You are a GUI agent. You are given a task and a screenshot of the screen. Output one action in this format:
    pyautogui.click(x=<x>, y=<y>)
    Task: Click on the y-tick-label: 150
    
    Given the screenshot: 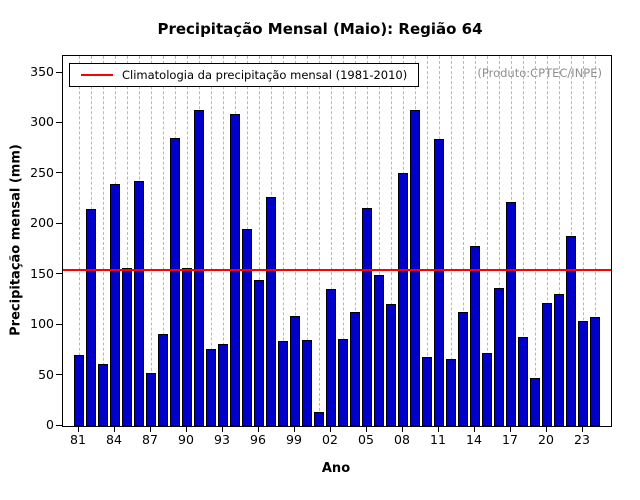 What is the action you would take?
    pyautogui.click(x=42, y=273)
    